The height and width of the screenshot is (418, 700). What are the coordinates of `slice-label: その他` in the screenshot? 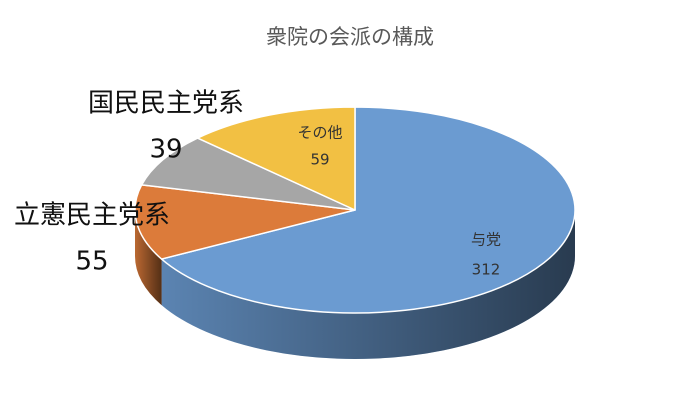 It's located at (319, 133).